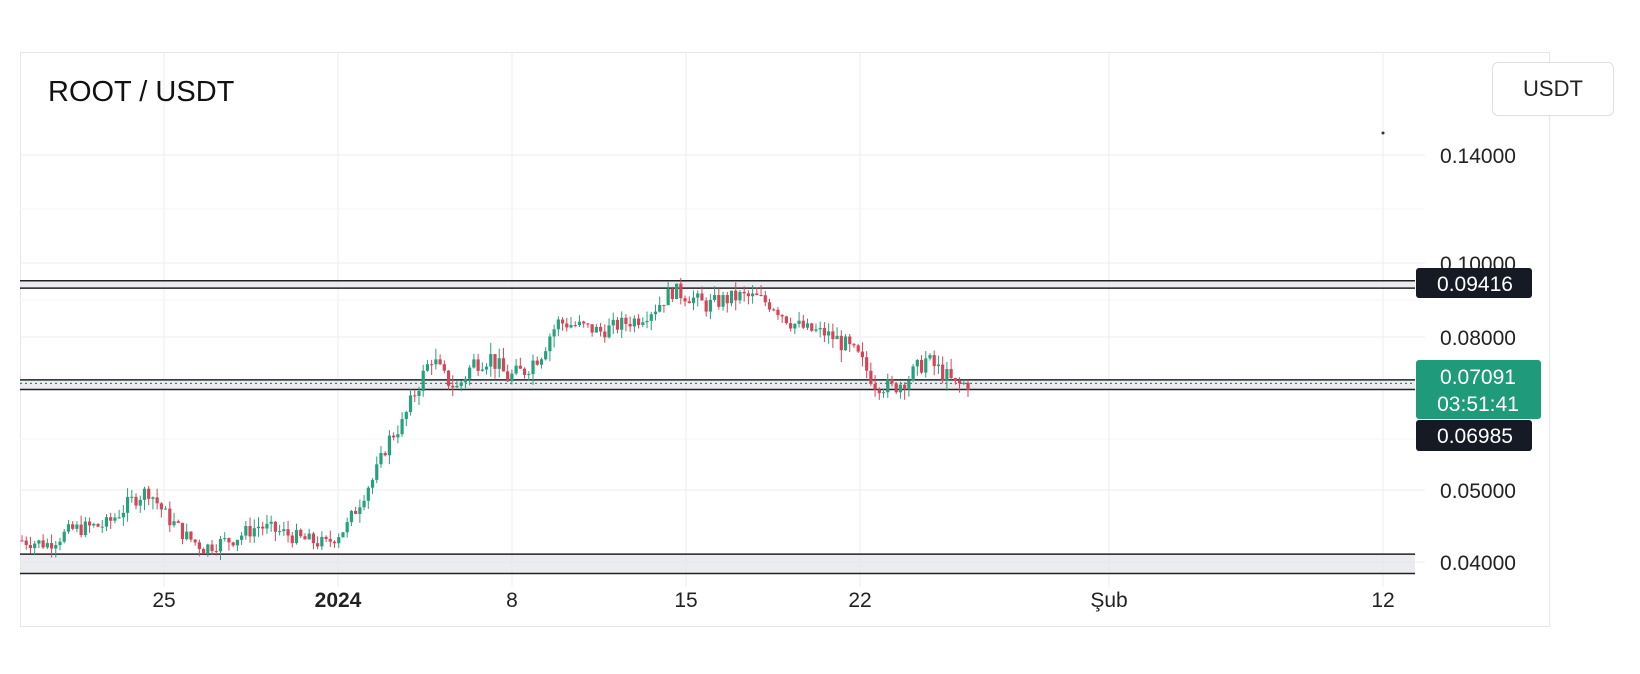 The height and width of the screenshot is (674, 1640). I want to click on upper-level-label: 0.09416, so click(1475, 284).